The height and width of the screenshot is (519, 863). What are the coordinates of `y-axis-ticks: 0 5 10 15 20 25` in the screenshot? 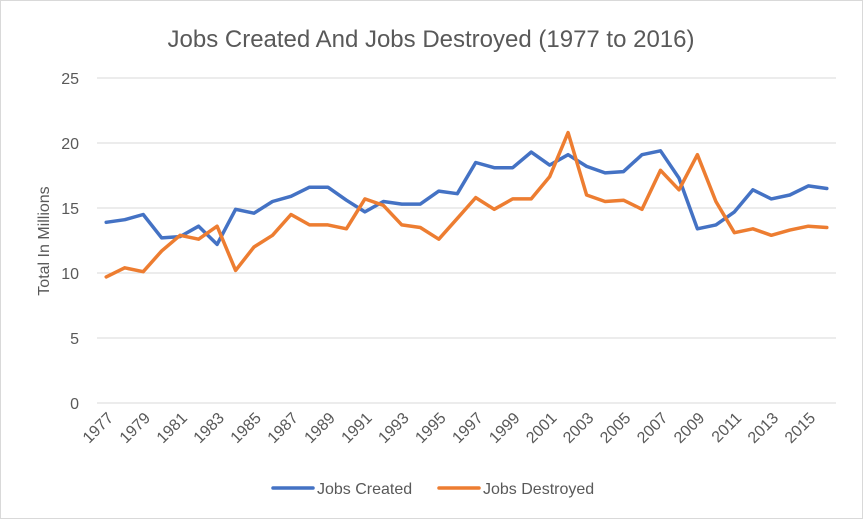 It's located at (70, 242).